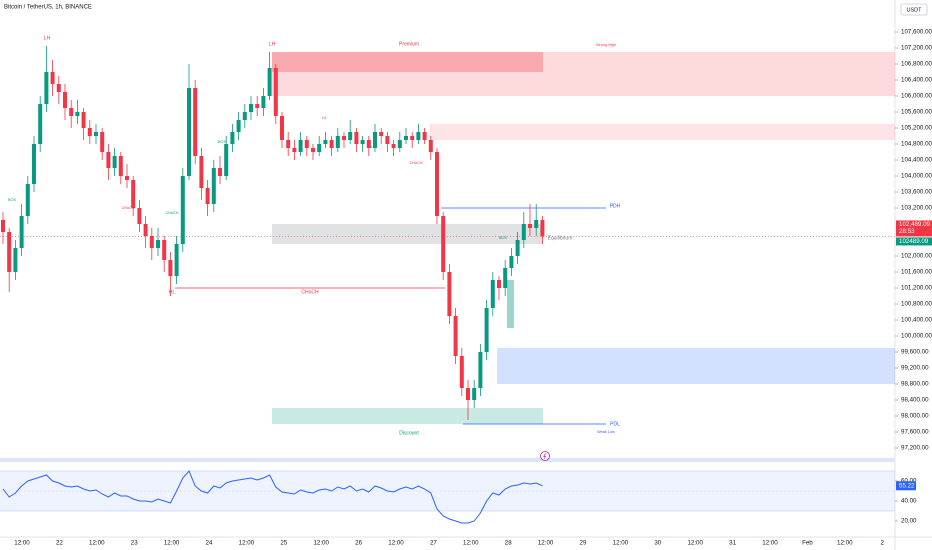  What do you see at coordinates (916, 256) in the screenshot?
I see `y-tick-label: 102,000.00` at bounding box center [916, 256].